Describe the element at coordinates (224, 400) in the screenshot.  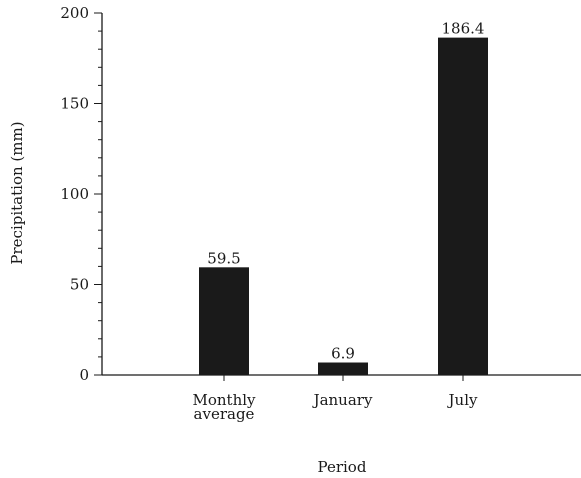
I see `x-tick-label: Monthly` at that location.